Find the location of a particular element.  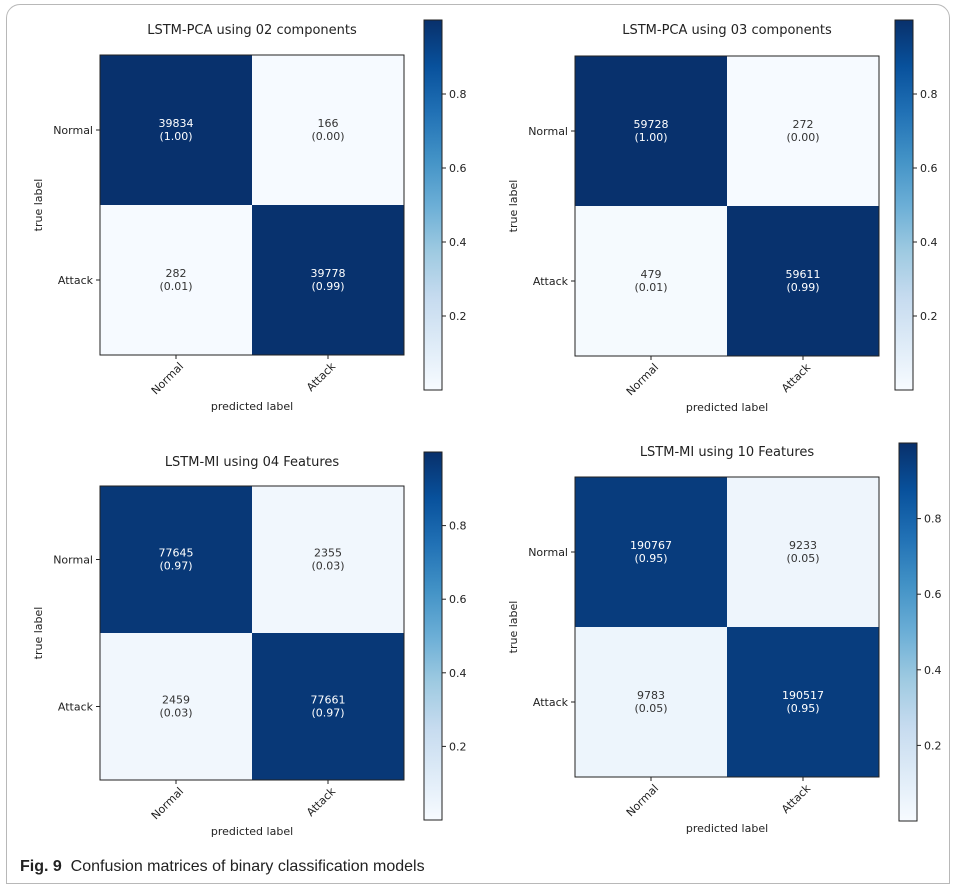

cell-count-label: 59728 is located at coordinates (651, 124).